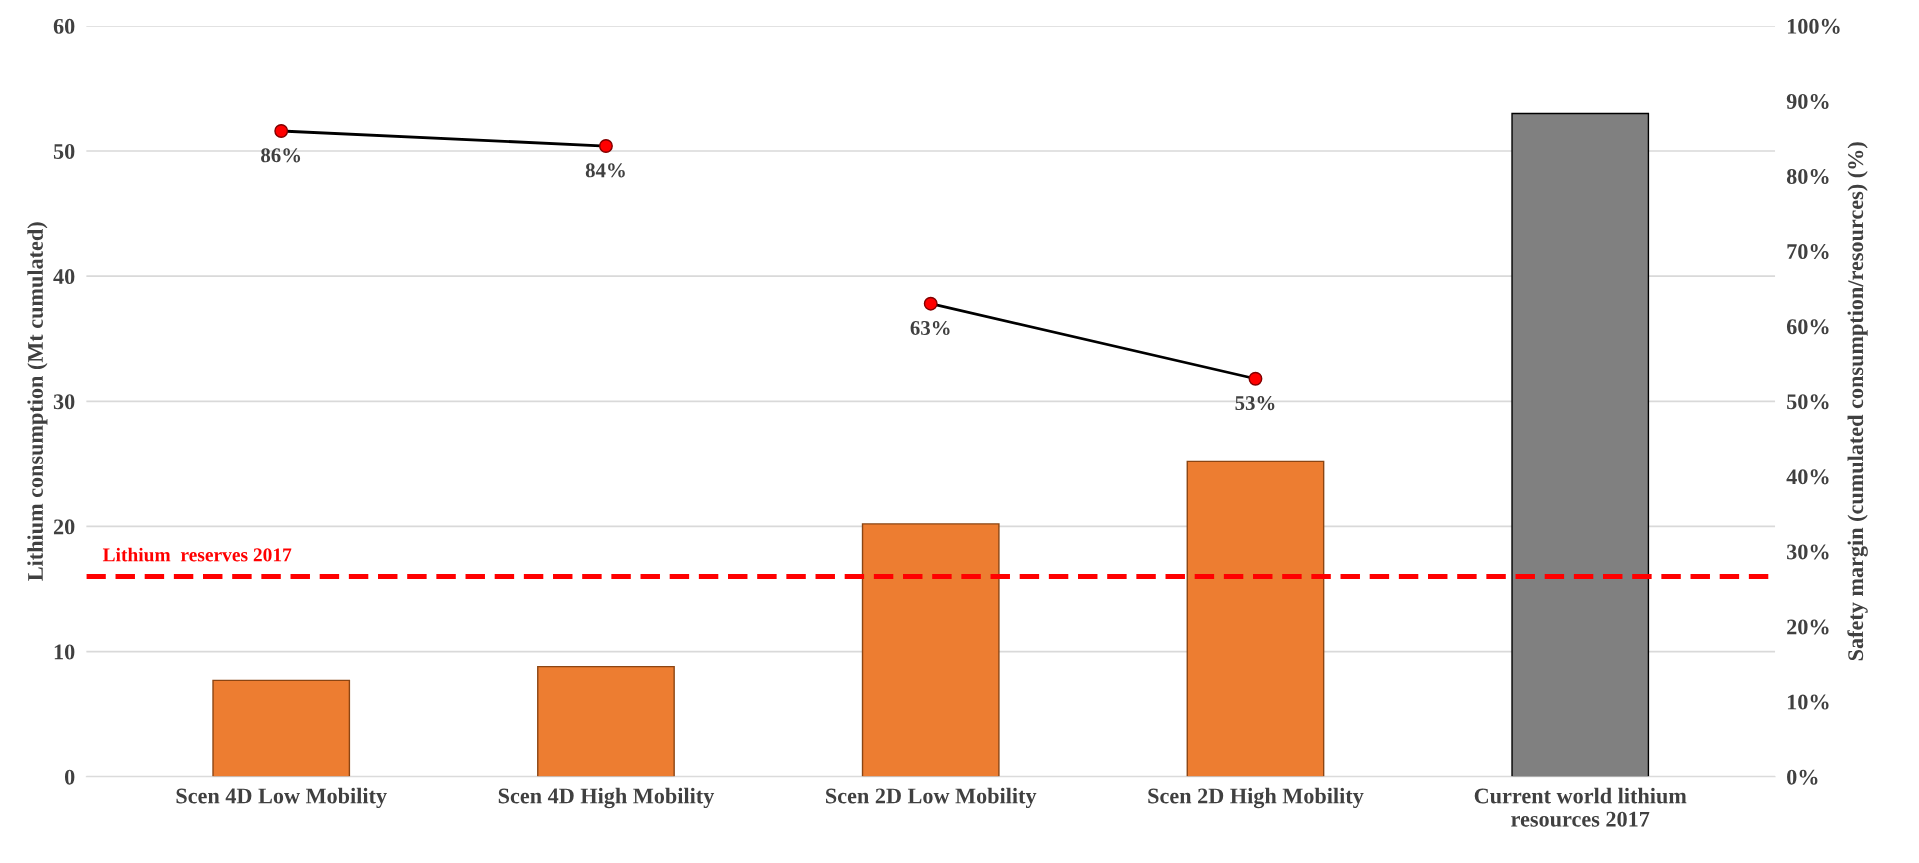 The image size is (1919, 863). Describe the element at coordinates (1802, 777) in the screenshot. I see `y2-tick-label: 0%` at that location.